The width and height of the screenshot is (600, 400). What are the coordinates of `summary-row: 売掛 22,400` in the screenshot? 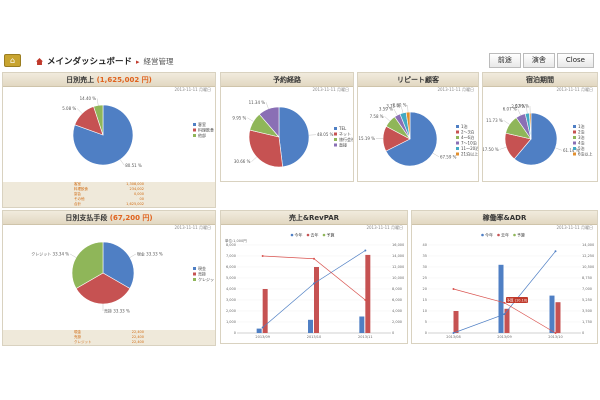 It's located at (109, 337).